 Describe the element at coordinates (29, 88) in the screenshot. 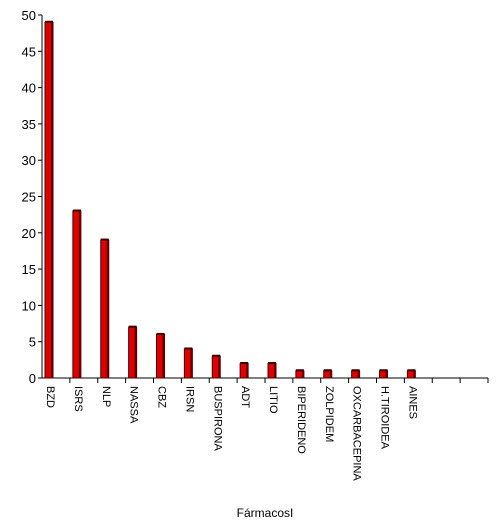

I see `y-tick-label: 40` at that location.